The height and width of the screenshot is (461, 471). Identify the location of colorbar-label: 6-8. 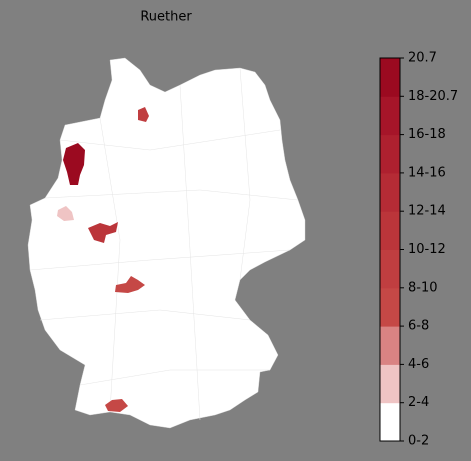
(418, 326).